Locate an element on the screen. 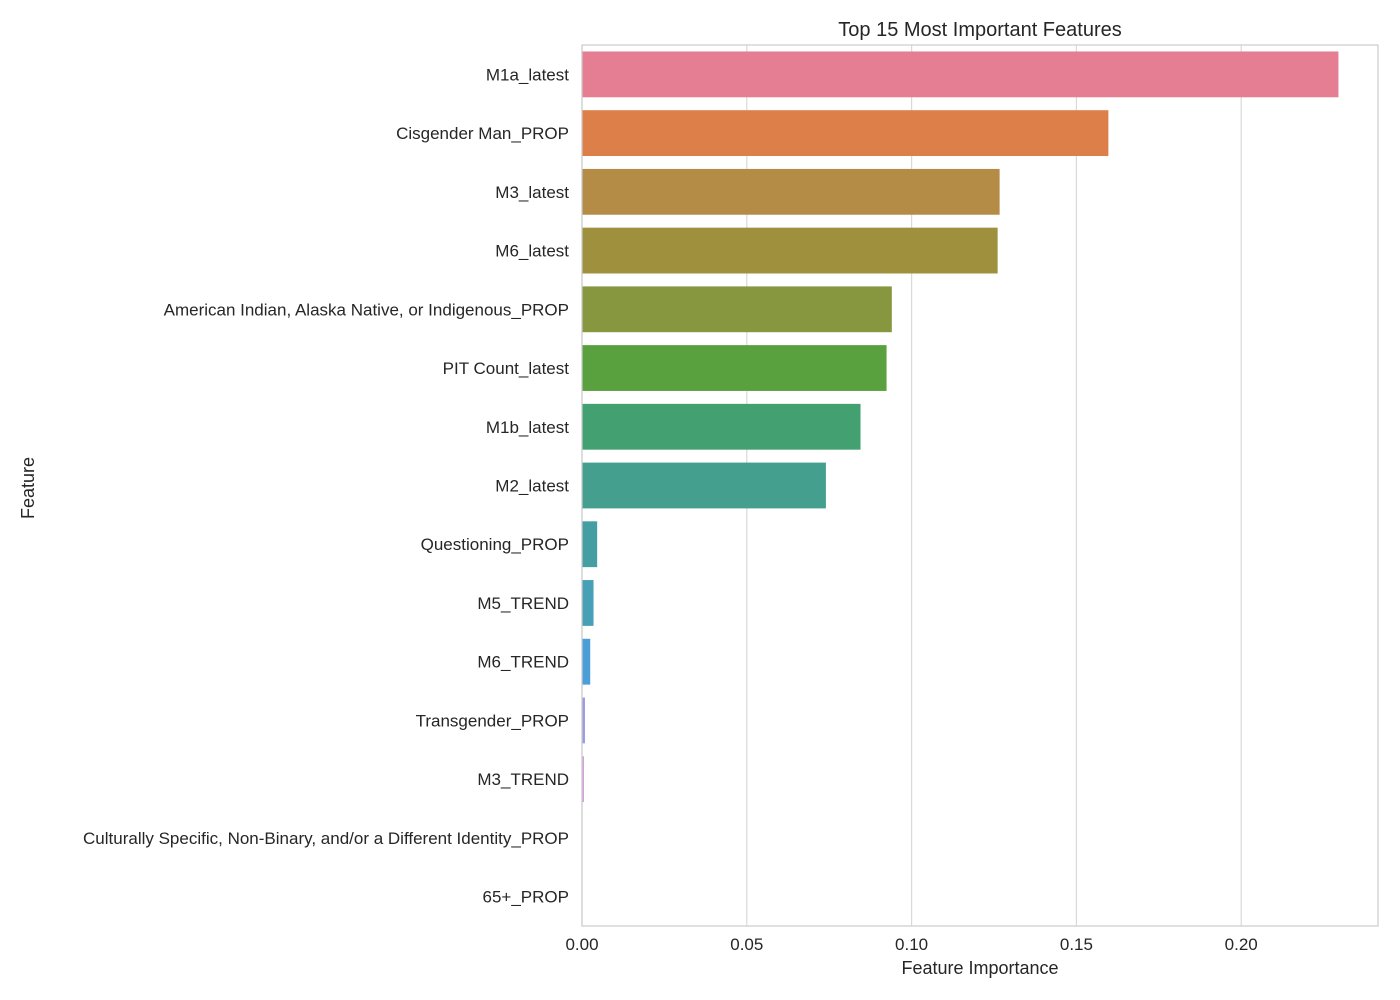 This screenshot has height=1000, width=1400. y-tick-label: M2_latest is located at coordinates (532, 486).